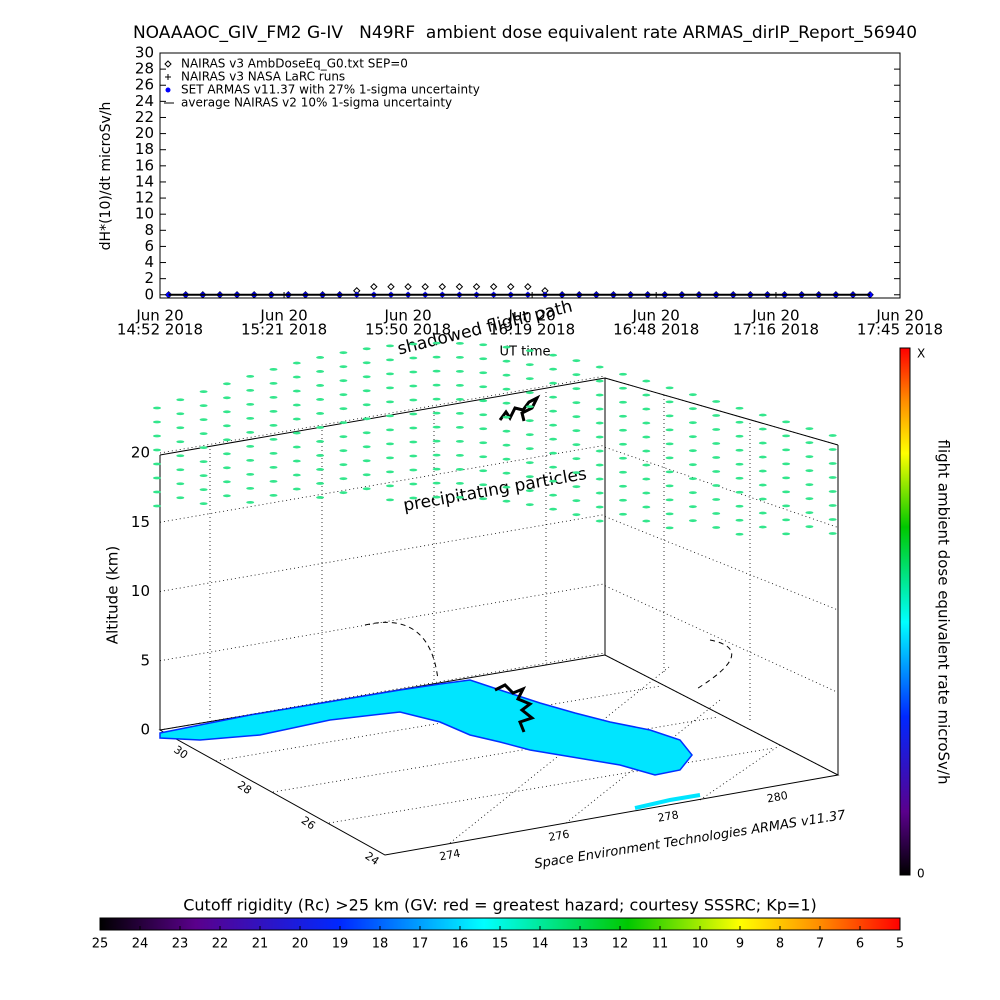  What do you see at coordinates (149, 294) in the screenshot?
I see `y-tick-label: 0` at bounding box center [149, 294].